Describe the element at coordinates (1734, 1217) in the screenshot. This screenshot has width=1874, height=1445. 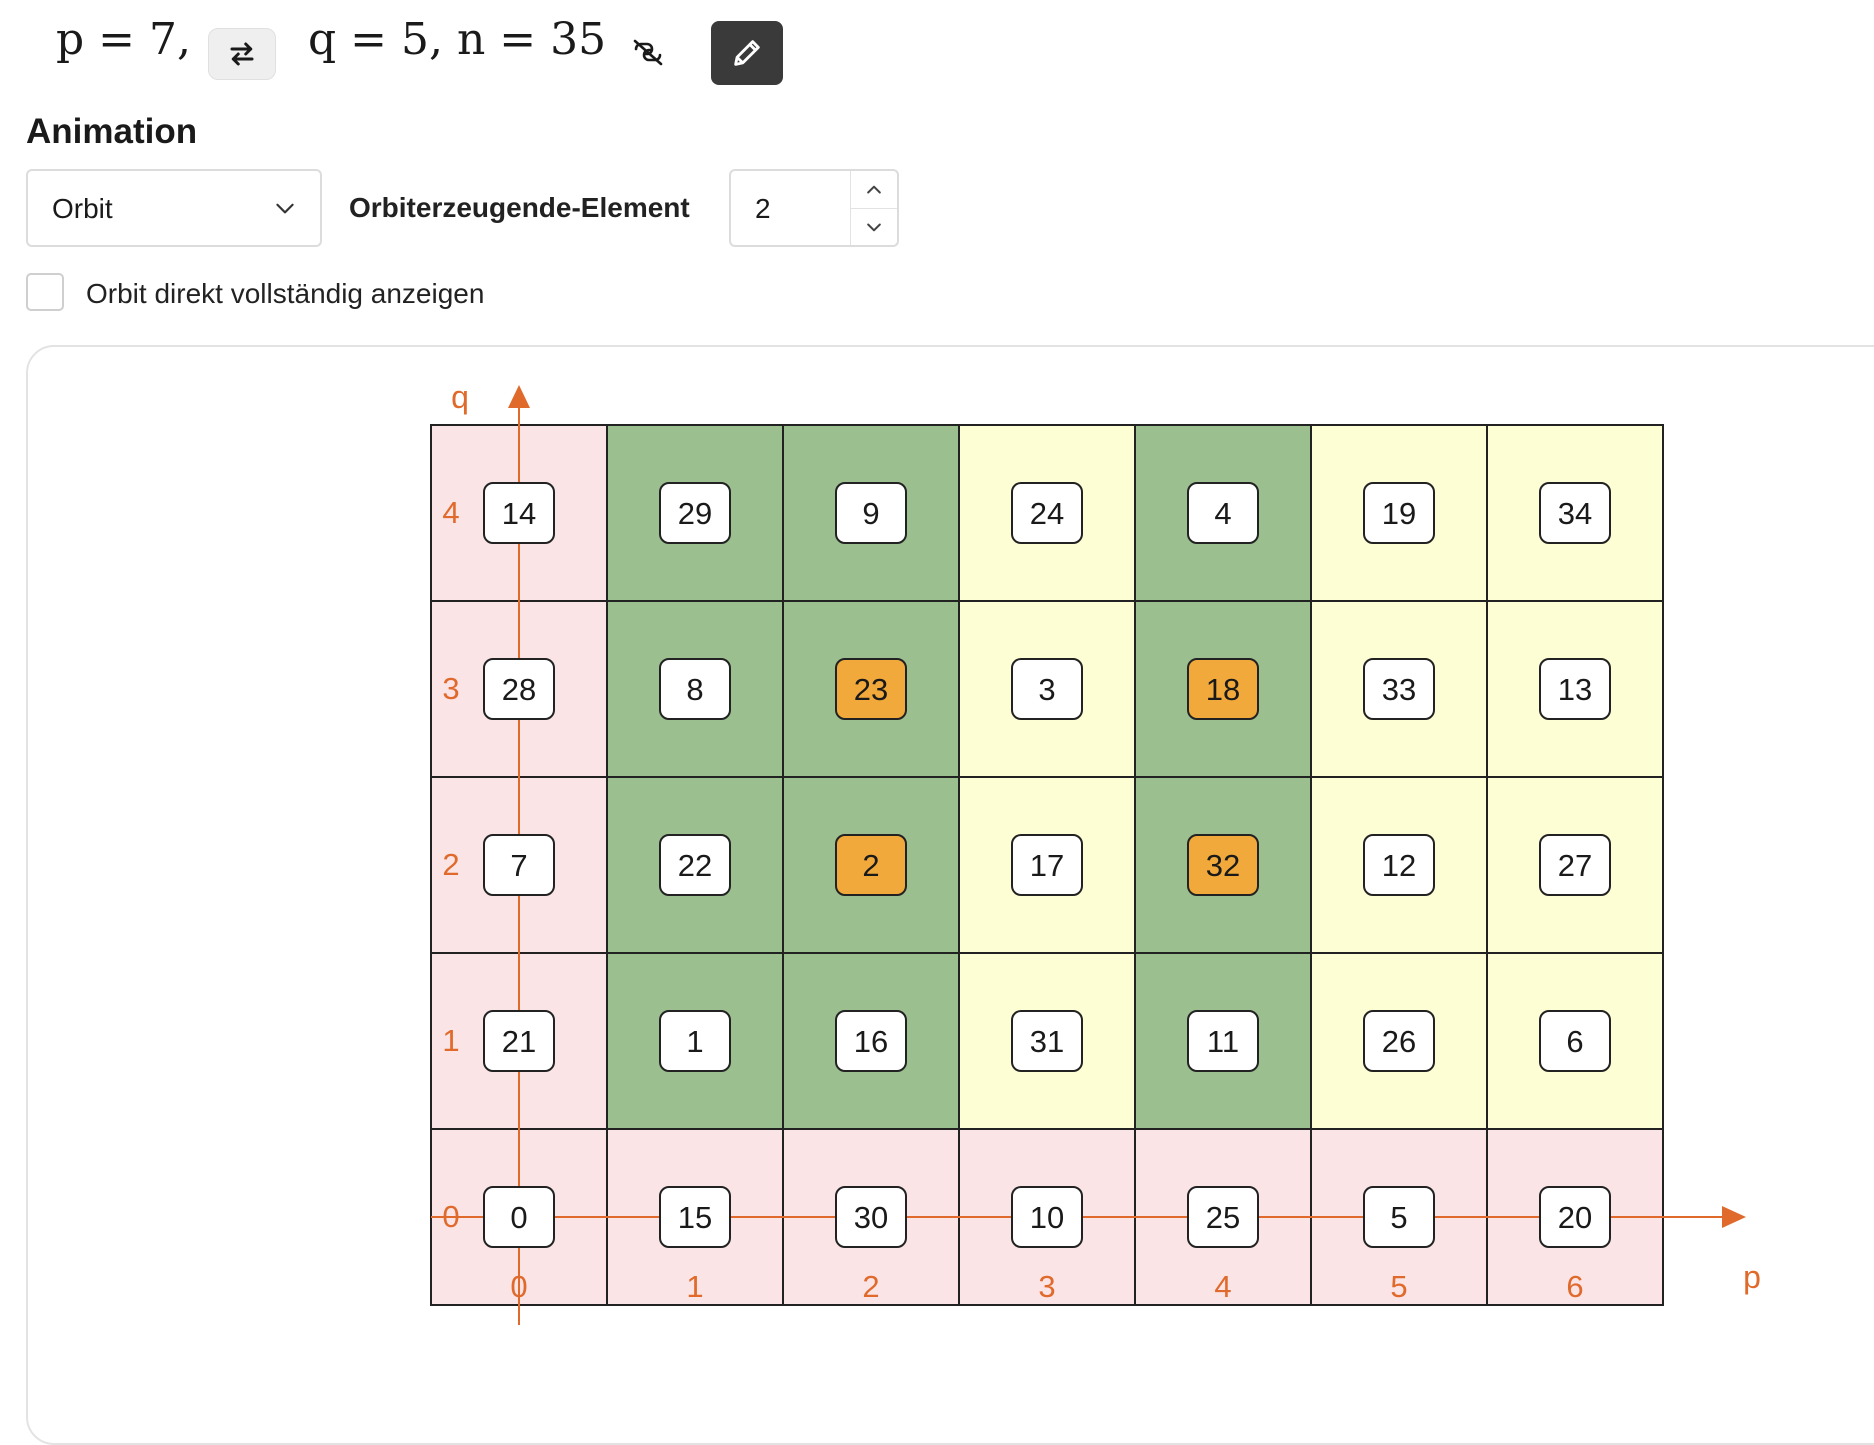
I see `p-axis-arrow` at that location.